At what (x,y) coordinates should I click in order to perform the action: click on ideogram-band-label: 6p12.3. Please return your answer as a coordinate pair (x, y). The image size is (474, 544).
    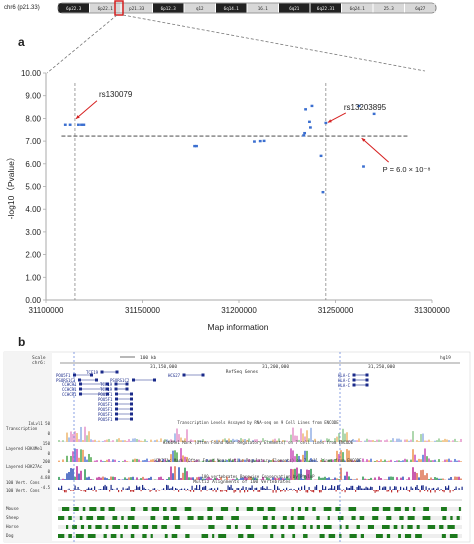
    Looking at the image, I should click on (169, 8).